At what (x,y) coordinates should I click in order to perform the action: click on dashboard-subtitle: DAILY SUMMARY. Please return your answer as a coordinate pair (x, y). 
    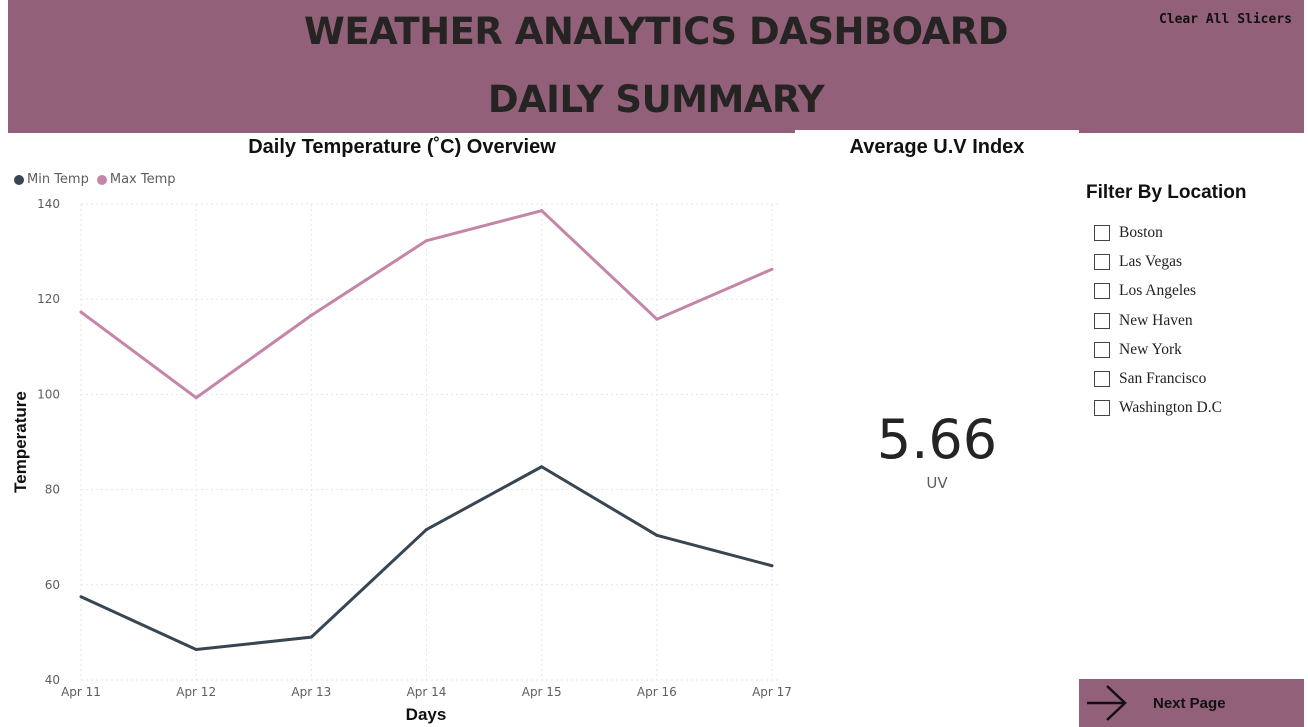
    Looking at the image, I should click on (656, 99).